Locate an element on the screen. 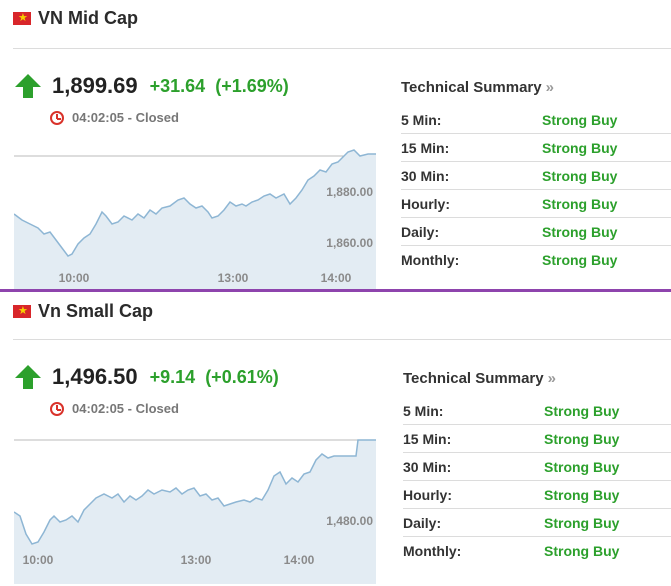 The width and height of the screenshot is (671, 586). index-name: VN Mid Cap is located at coordinates (88, 18).